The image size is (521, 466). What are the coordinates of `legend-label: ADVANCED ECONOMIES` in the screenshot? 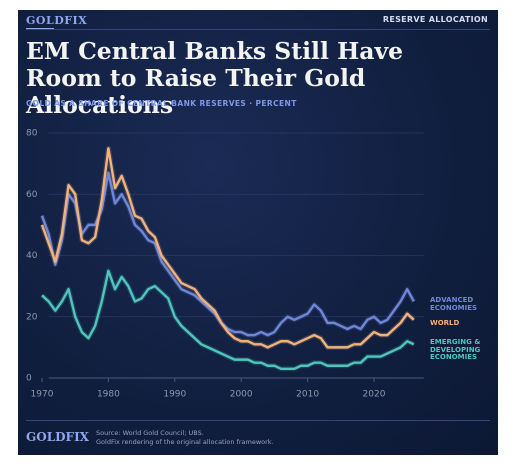 It's located at (454, 304).